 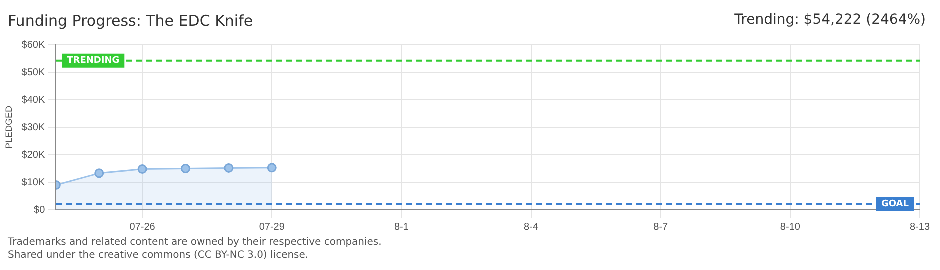 I want to click on ref-line-label: TRENDING, so click(x=93, y=61).